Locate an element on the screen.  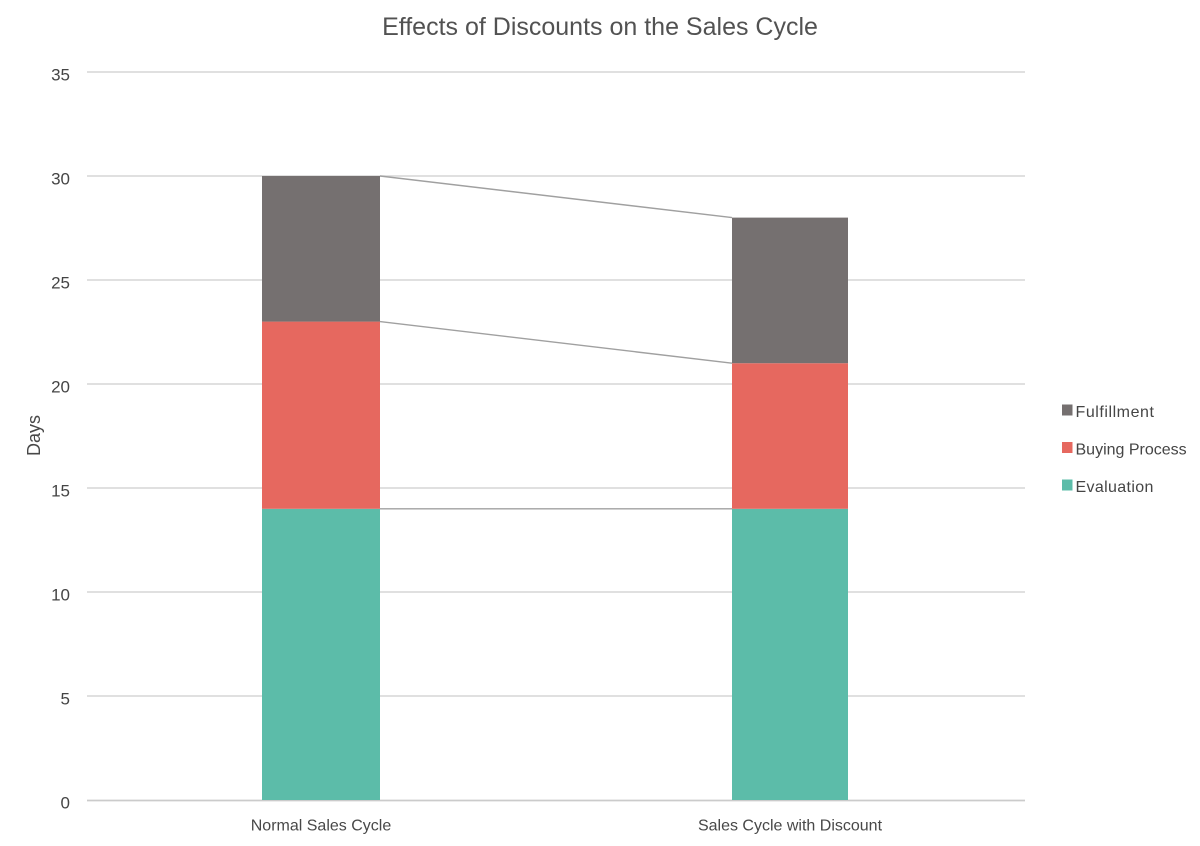
svg-text: 35 is located at coordinates (60, 75).